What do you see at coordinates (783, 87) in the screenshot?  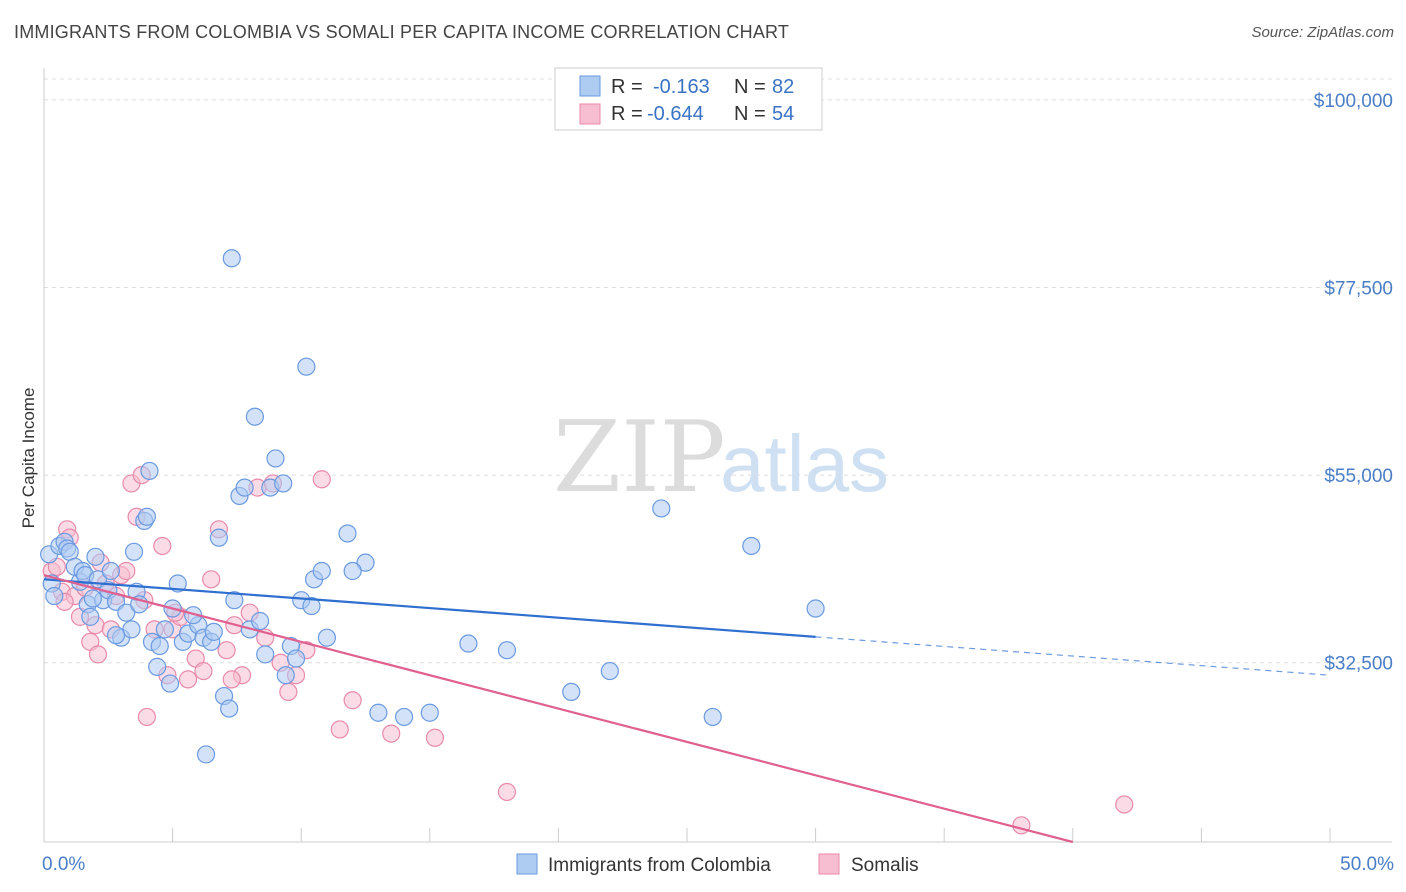 I see `legend-n-value-colombia: 82` at bounding box center [783, 87].